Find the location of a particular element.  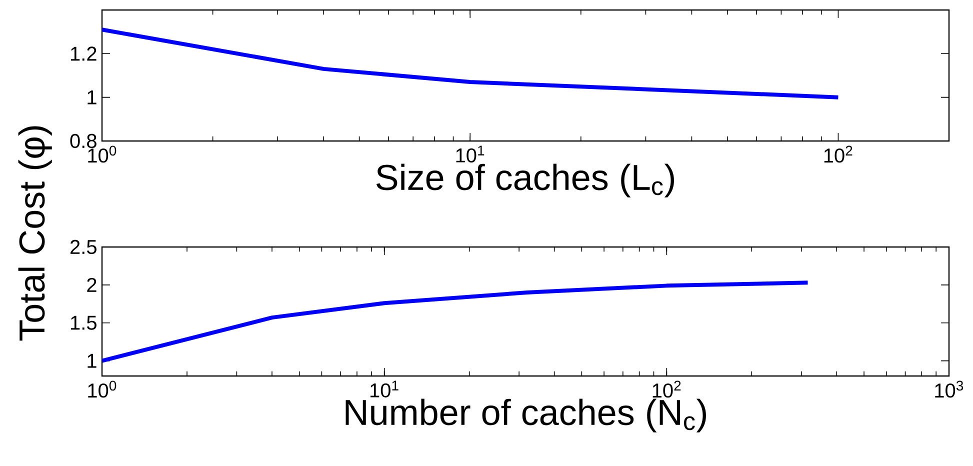

x-axis-title: Size of caches (L$_{c}$) is located at coordinates (525, 181).